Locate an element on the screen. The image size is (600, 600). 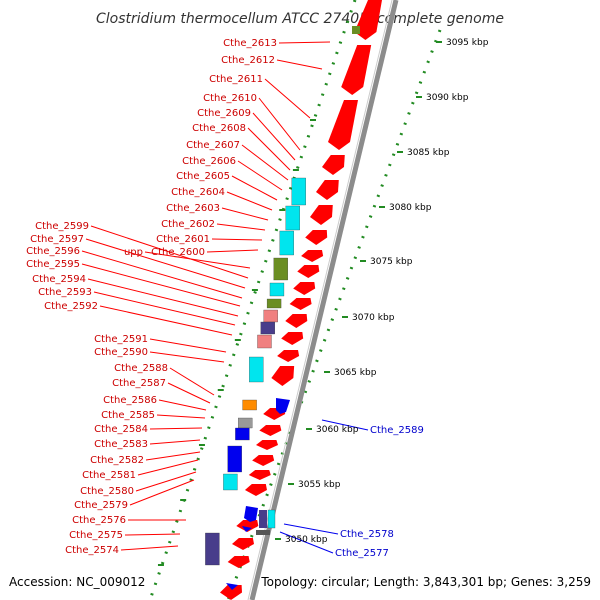
reverse-gene-label: Cthe_2589 is located at coordinates (397, 430).